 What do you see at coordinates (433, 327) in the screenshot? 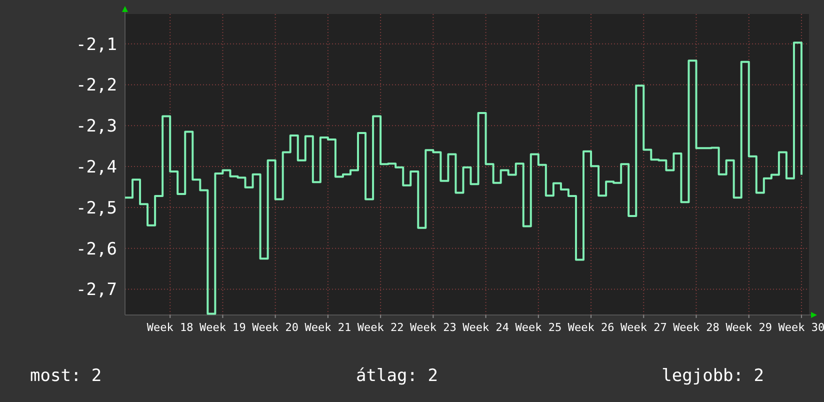
I see `x-tick-label: Week 23` at bounding box center [433, 327].